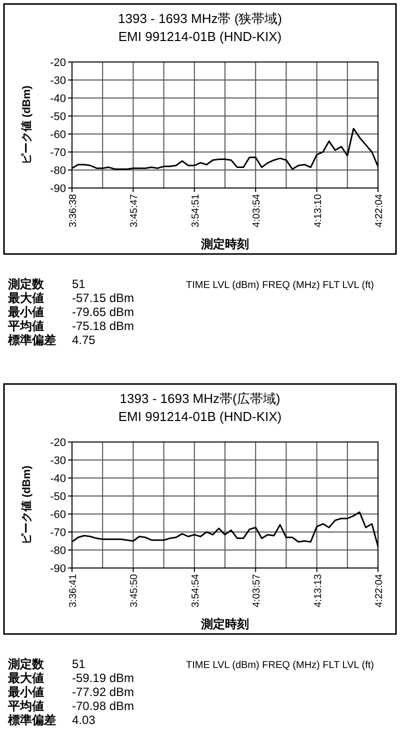 The image size is (400, 736). I want to click on x-tick-label: 4:13:10, so click(318, 211).